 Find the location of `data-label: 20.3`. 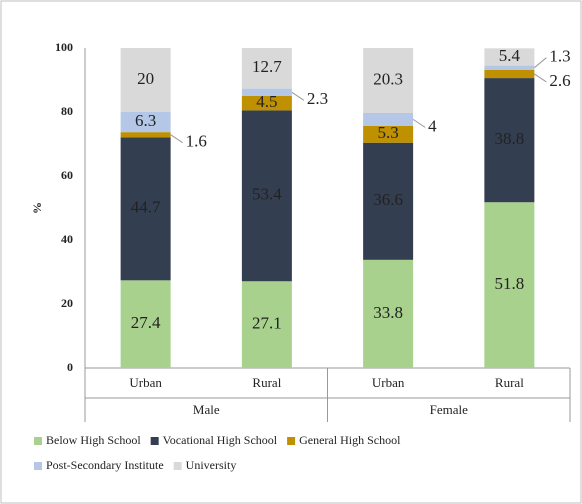

data-label: 20.3 is located at coordinates (388, 78).